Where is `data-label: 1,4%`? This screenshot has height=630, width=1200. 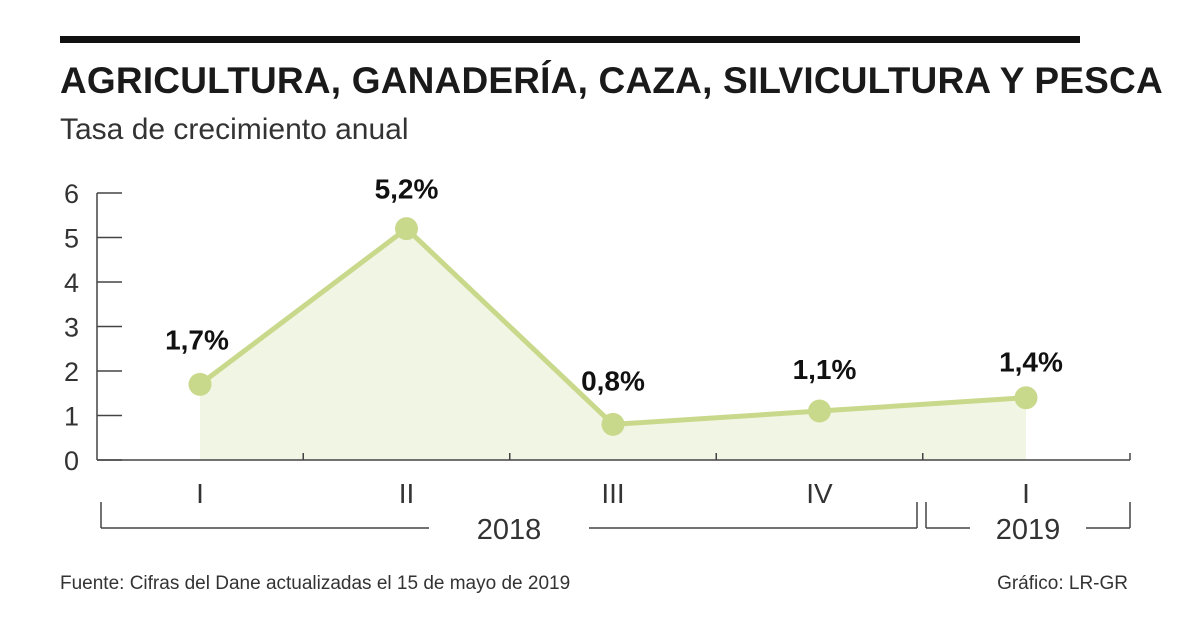
data-label: 1,4% is located at coordinates (1031, 362).